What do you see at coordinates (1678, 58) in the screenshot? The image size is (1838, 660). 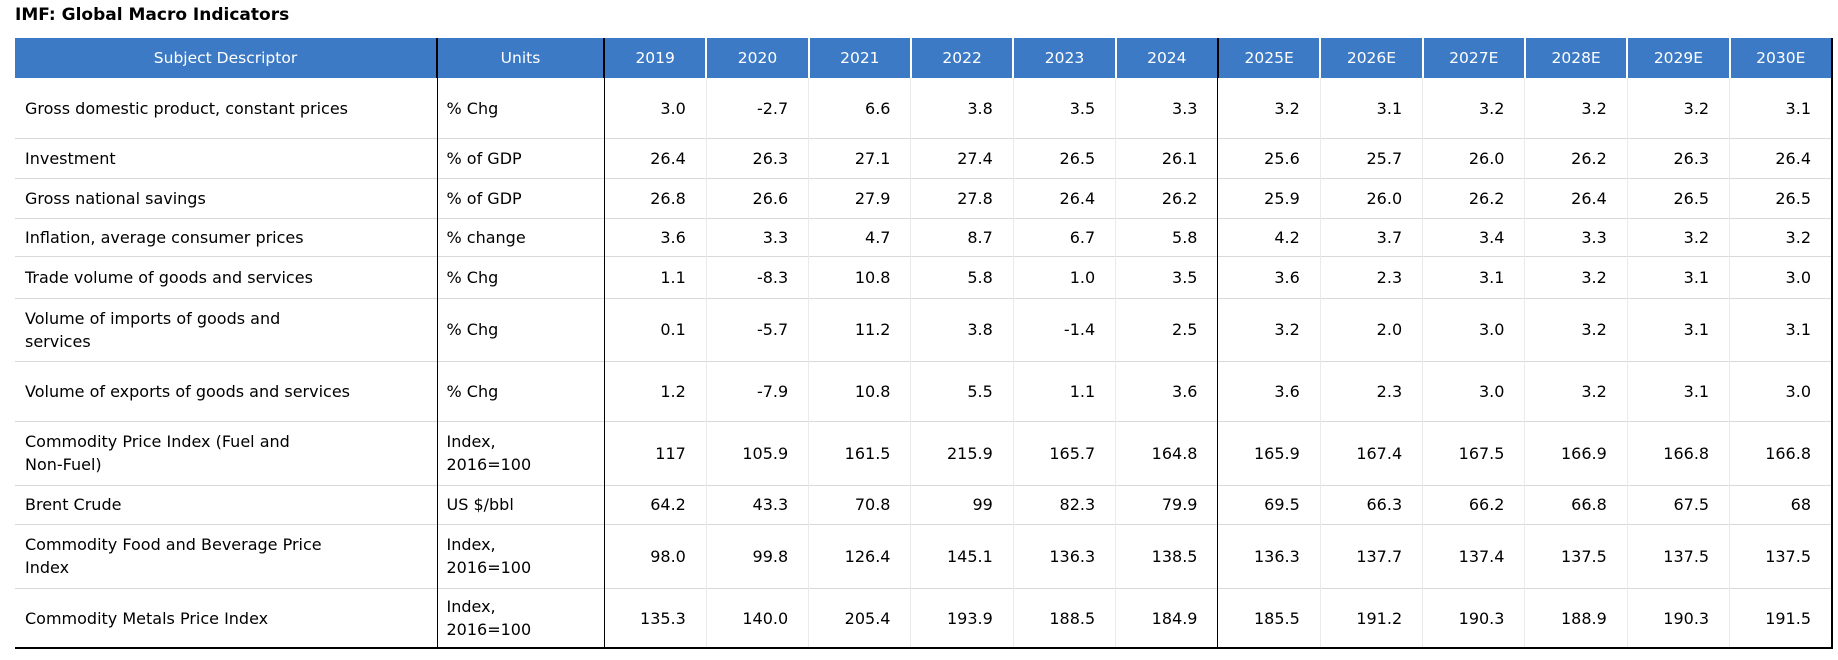 I see `column-header-2029e: 2029E` at bounding box center [1678, 58].